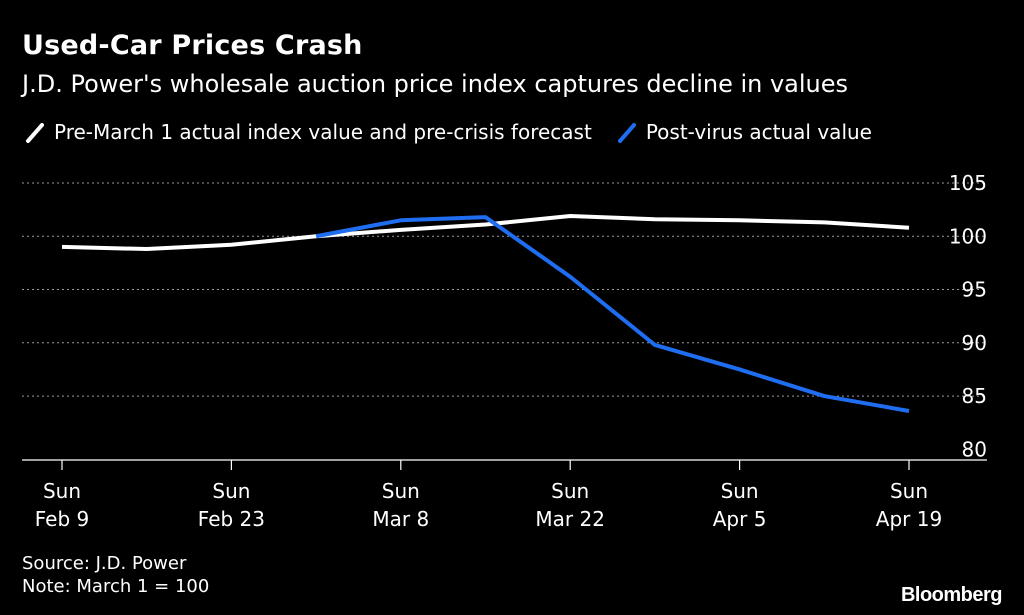 The width and height of the screenshot is (1024, 615). I want to click on series-line-pre-march, so click(485, 233).